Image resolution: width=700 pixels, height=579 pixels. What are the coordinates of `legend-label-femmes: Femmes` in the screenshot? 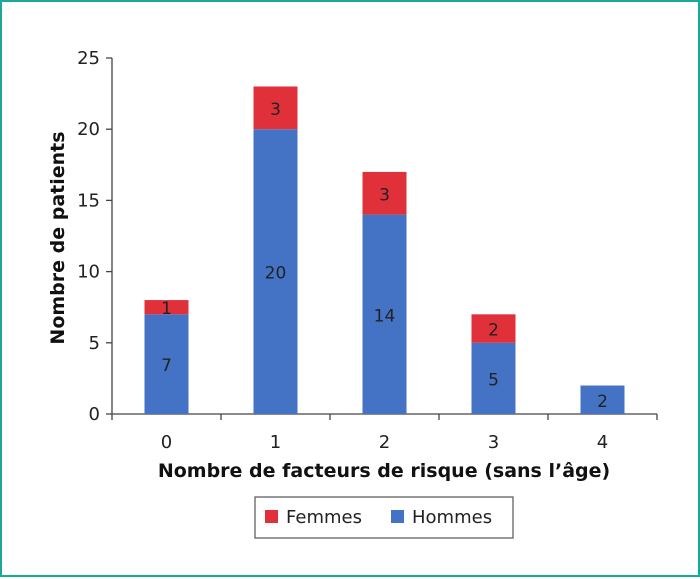 It's located at (324, 517).